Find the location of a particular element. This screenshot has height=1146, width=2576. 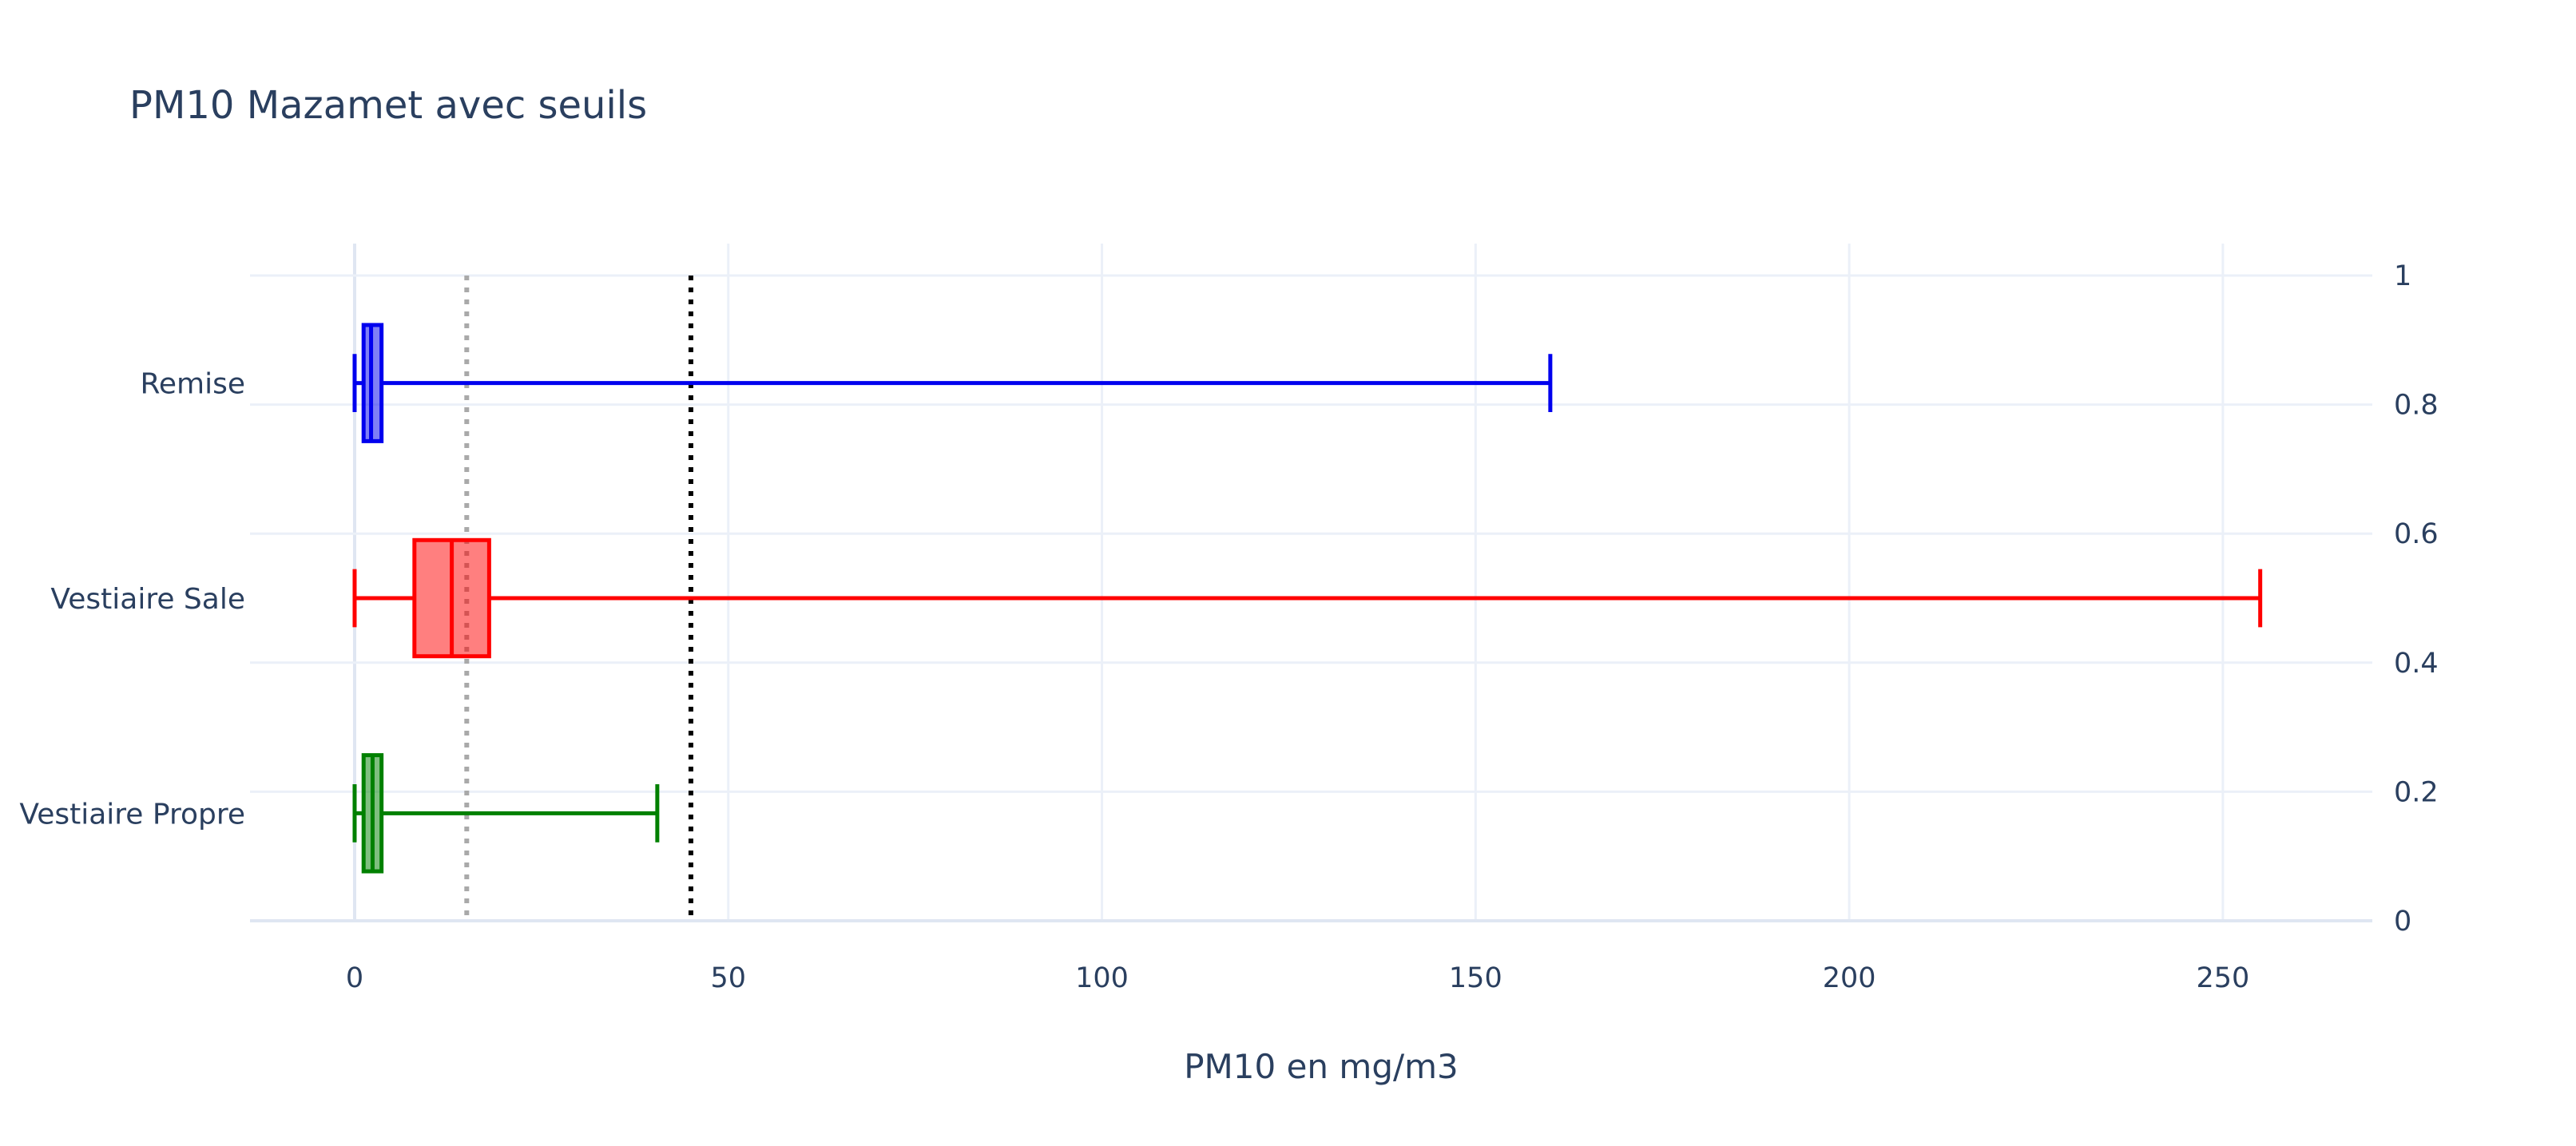

chart-title: PM10 Mazamet avec seuils is located at coordinates (388, 105).